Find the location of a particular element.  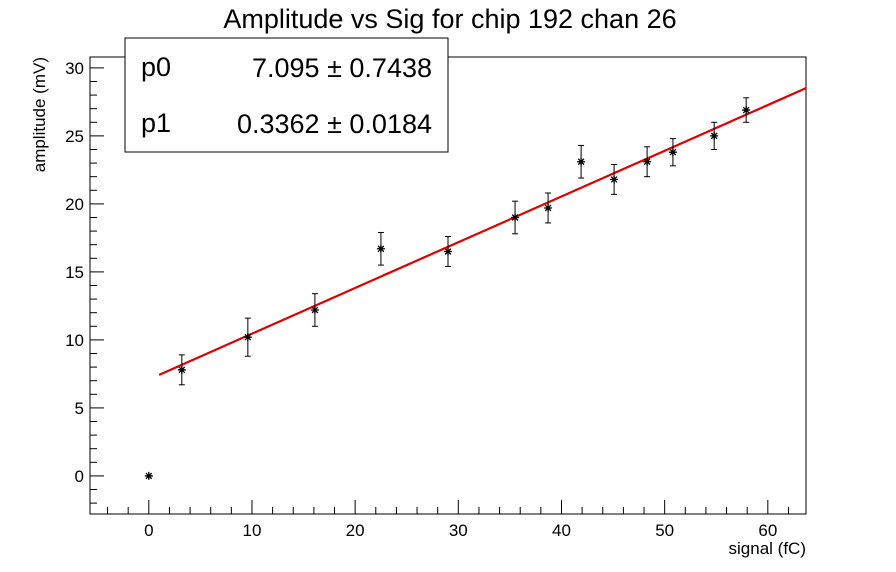

fit-stats-box-frame is located at coordinates (286, 95).